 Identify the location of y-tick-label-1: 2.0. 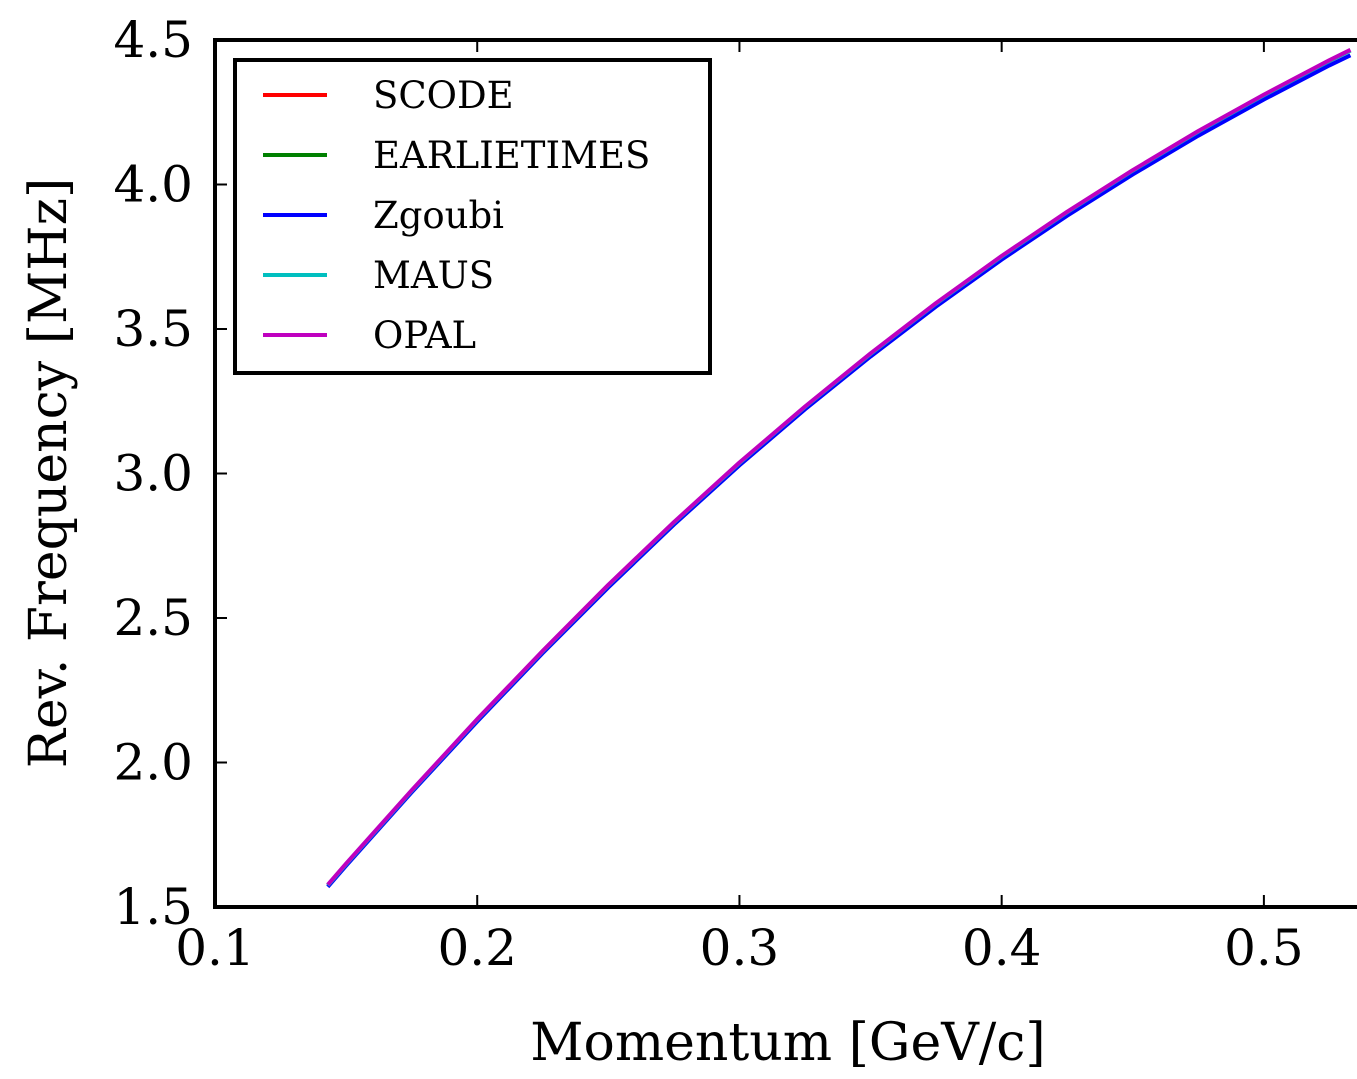
(153, 763).